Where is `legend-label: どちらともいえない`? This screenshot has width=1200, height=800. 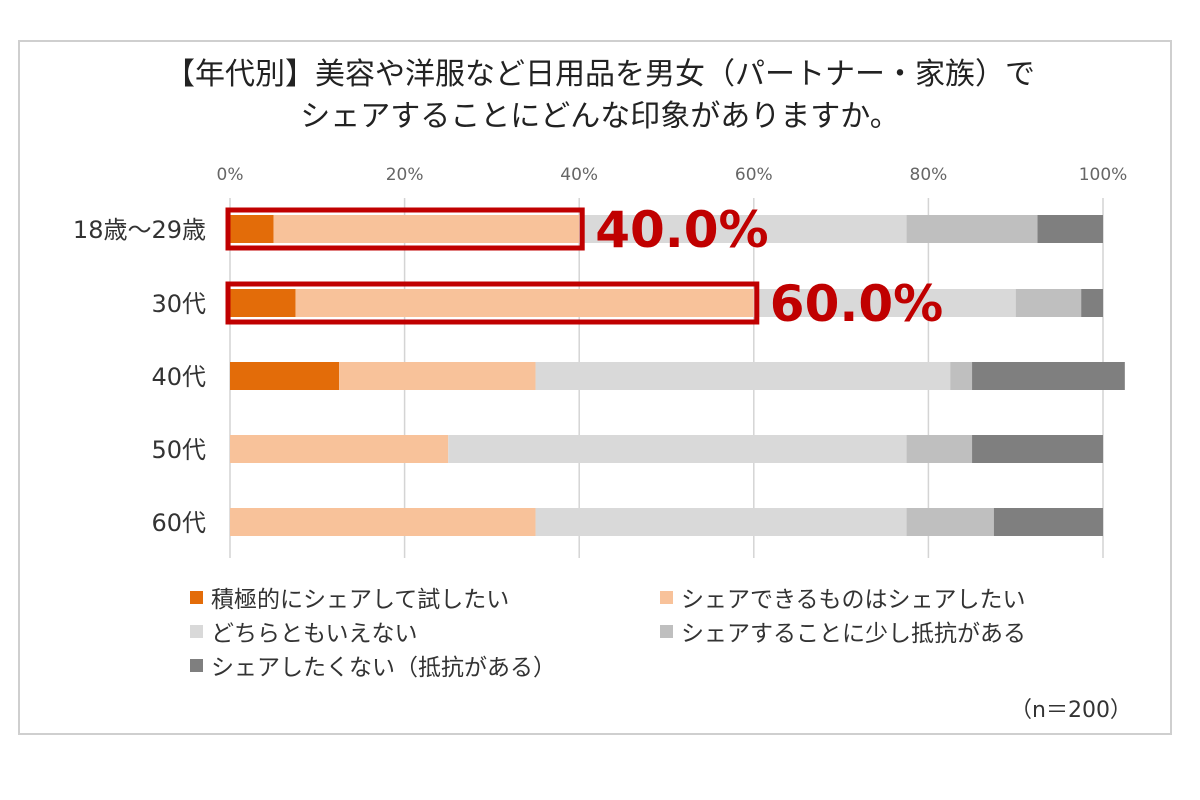 legend-label: どちらともいえない is located at coordinates (314, 634).